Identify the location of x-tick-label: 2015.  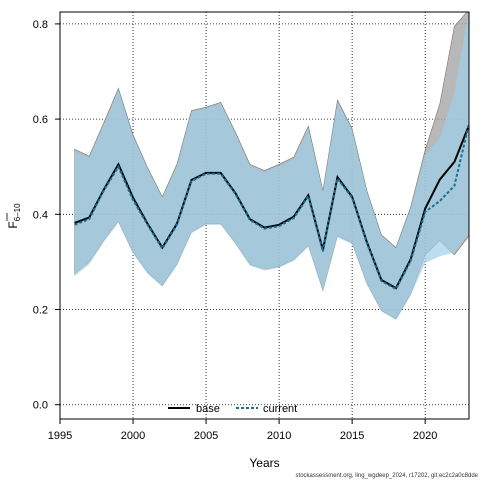
(352, 436).